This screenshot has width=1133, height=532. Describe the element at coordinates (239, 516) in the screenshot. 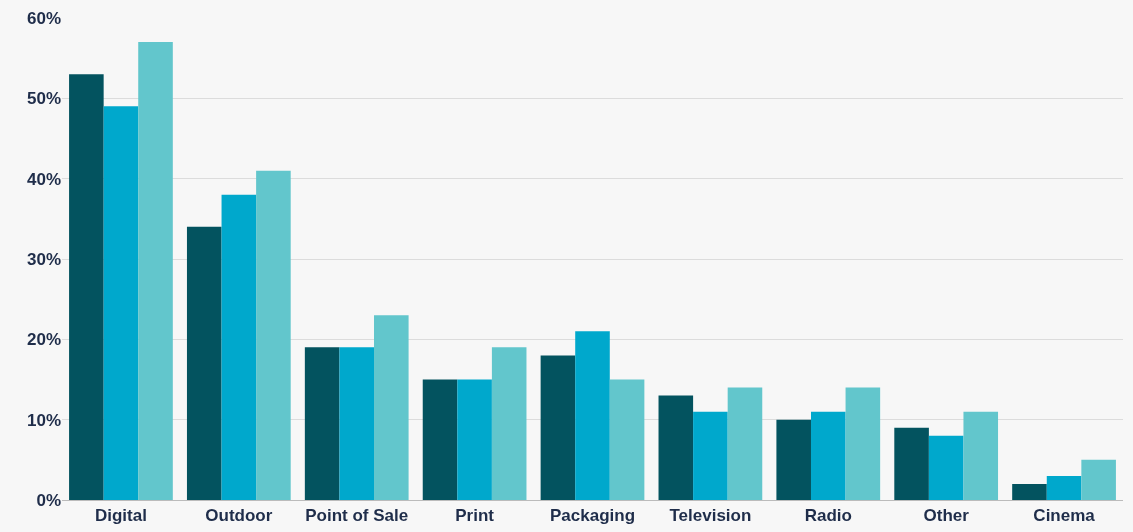

I see `x-tick-label: Outdoor` at that location.